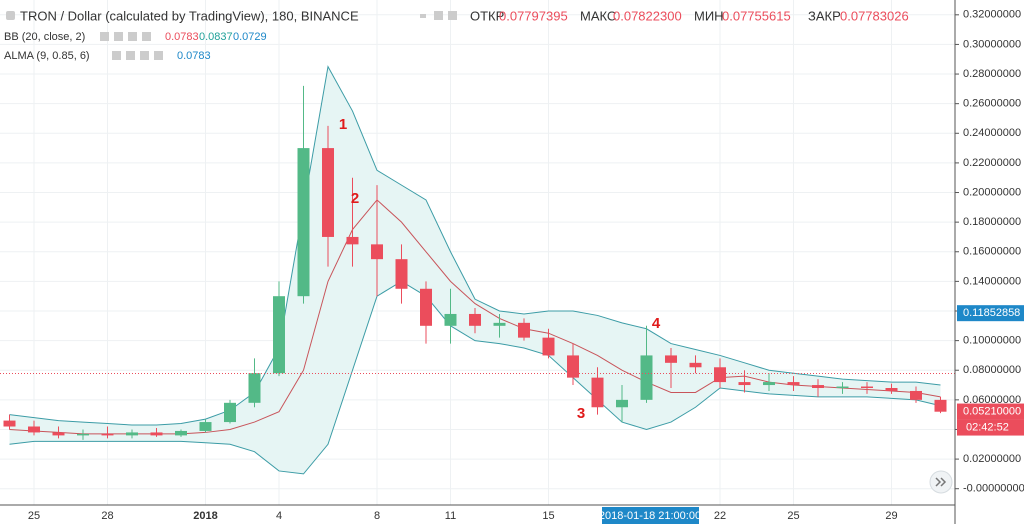 The image size is (1024, 529). Describe the element at coordinates (598, 15) in the screenshot. I see `legend-label: МАКС` at that location.